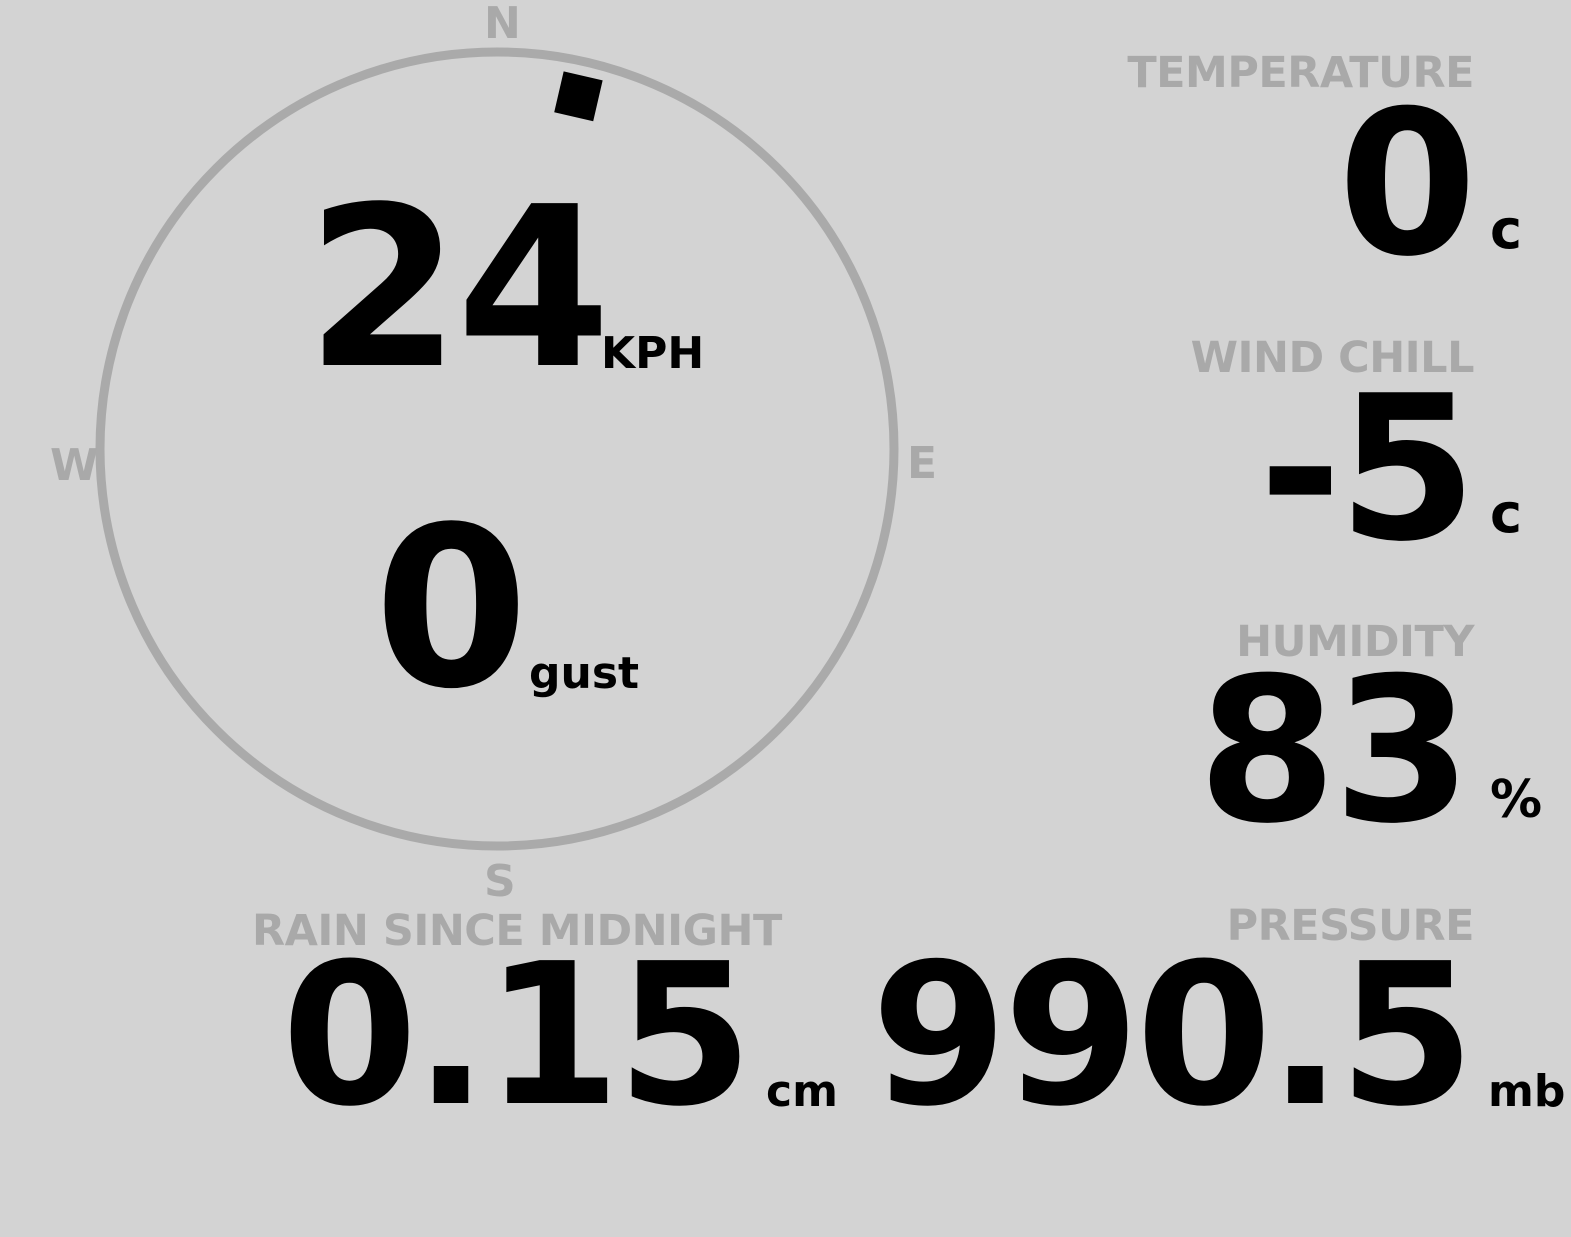 Image resolution: width=1571 pixels, height=1237 pixels. I want to click on gust-unit: gust, so click(584, 673).